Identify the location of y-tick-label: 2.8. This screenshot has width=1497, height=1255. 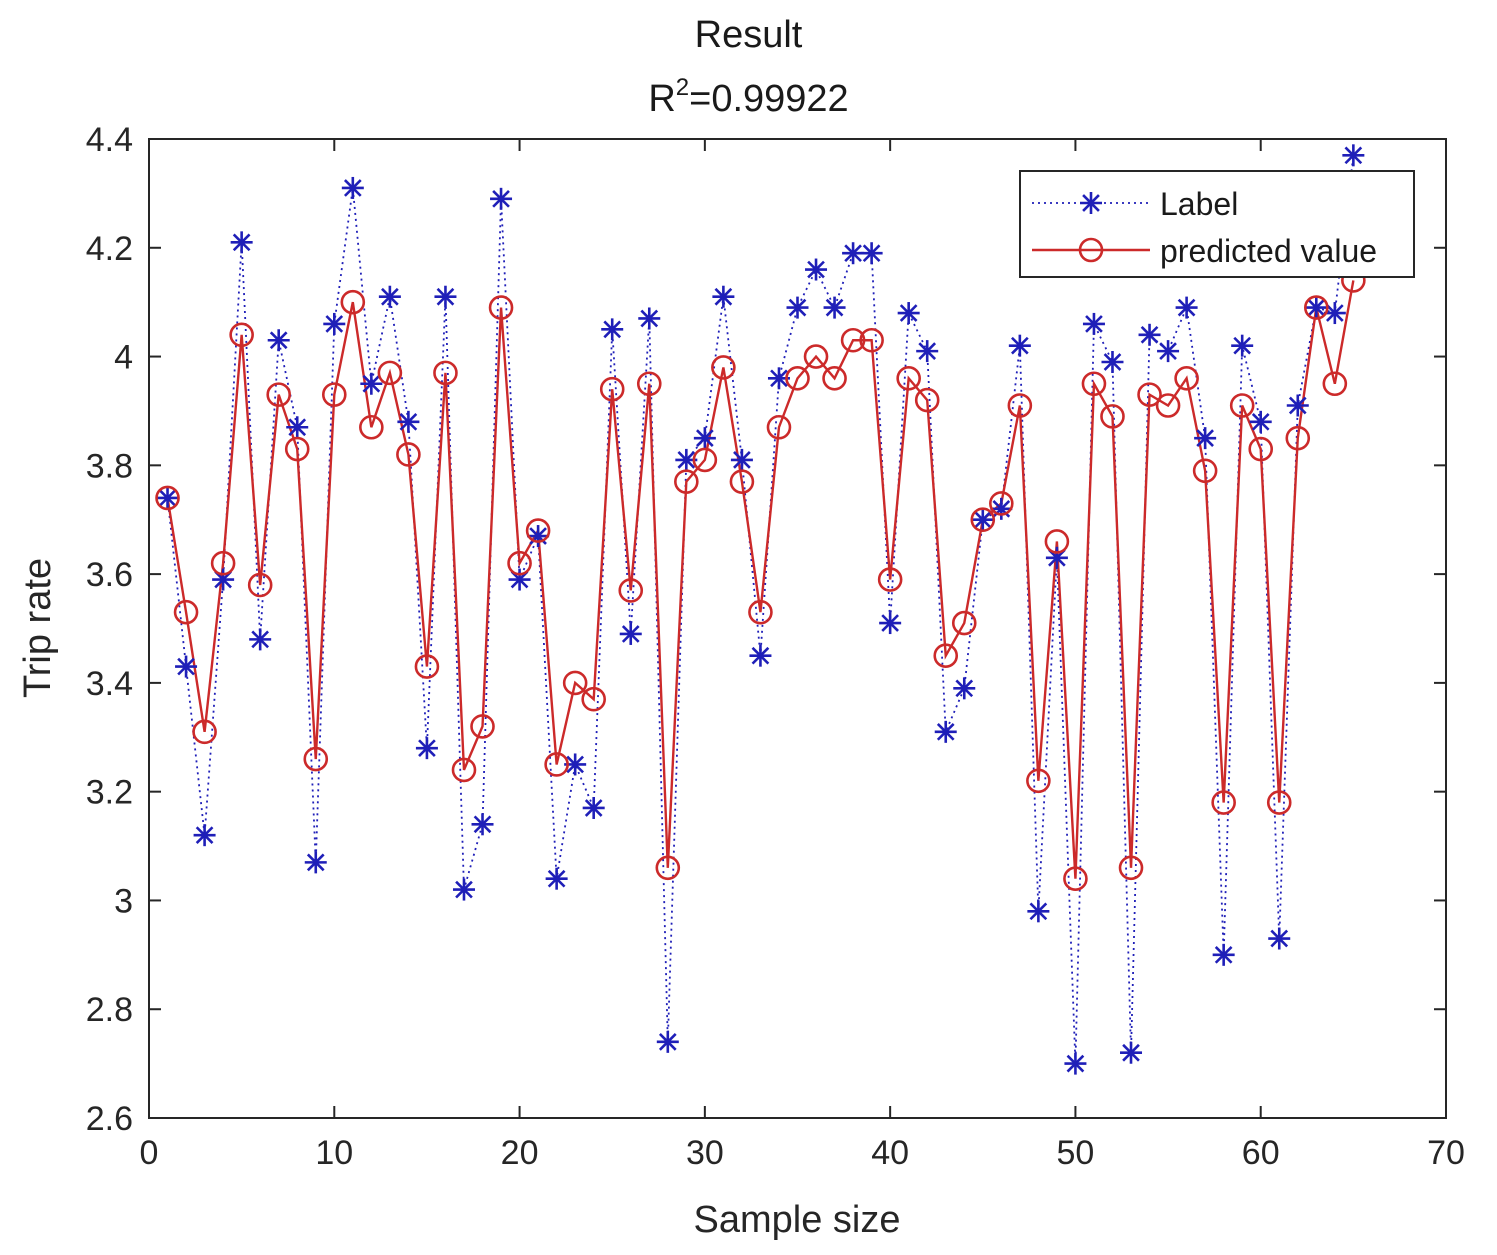
(109, 1010).